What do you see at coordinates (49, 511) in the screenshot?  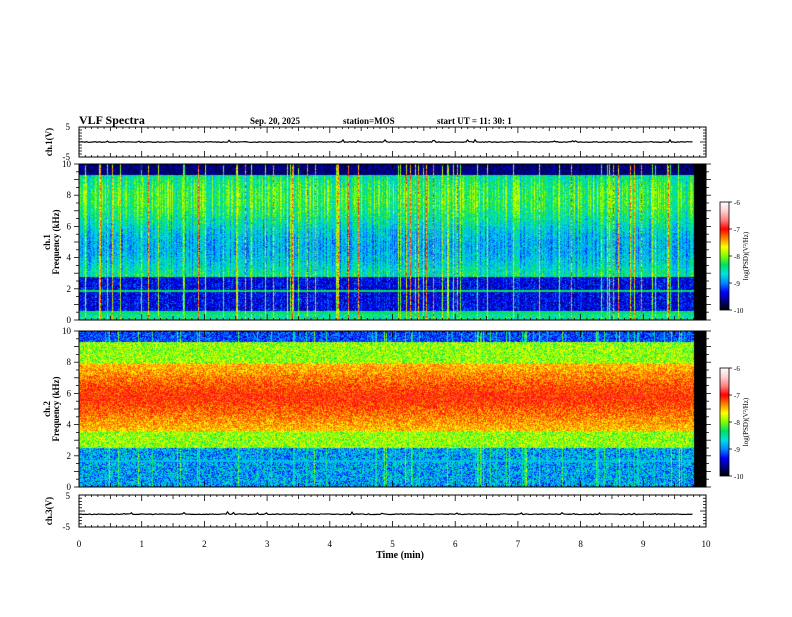 I see `ch3-ylabel: ch.3(V)` at bounding box center [49, 511].